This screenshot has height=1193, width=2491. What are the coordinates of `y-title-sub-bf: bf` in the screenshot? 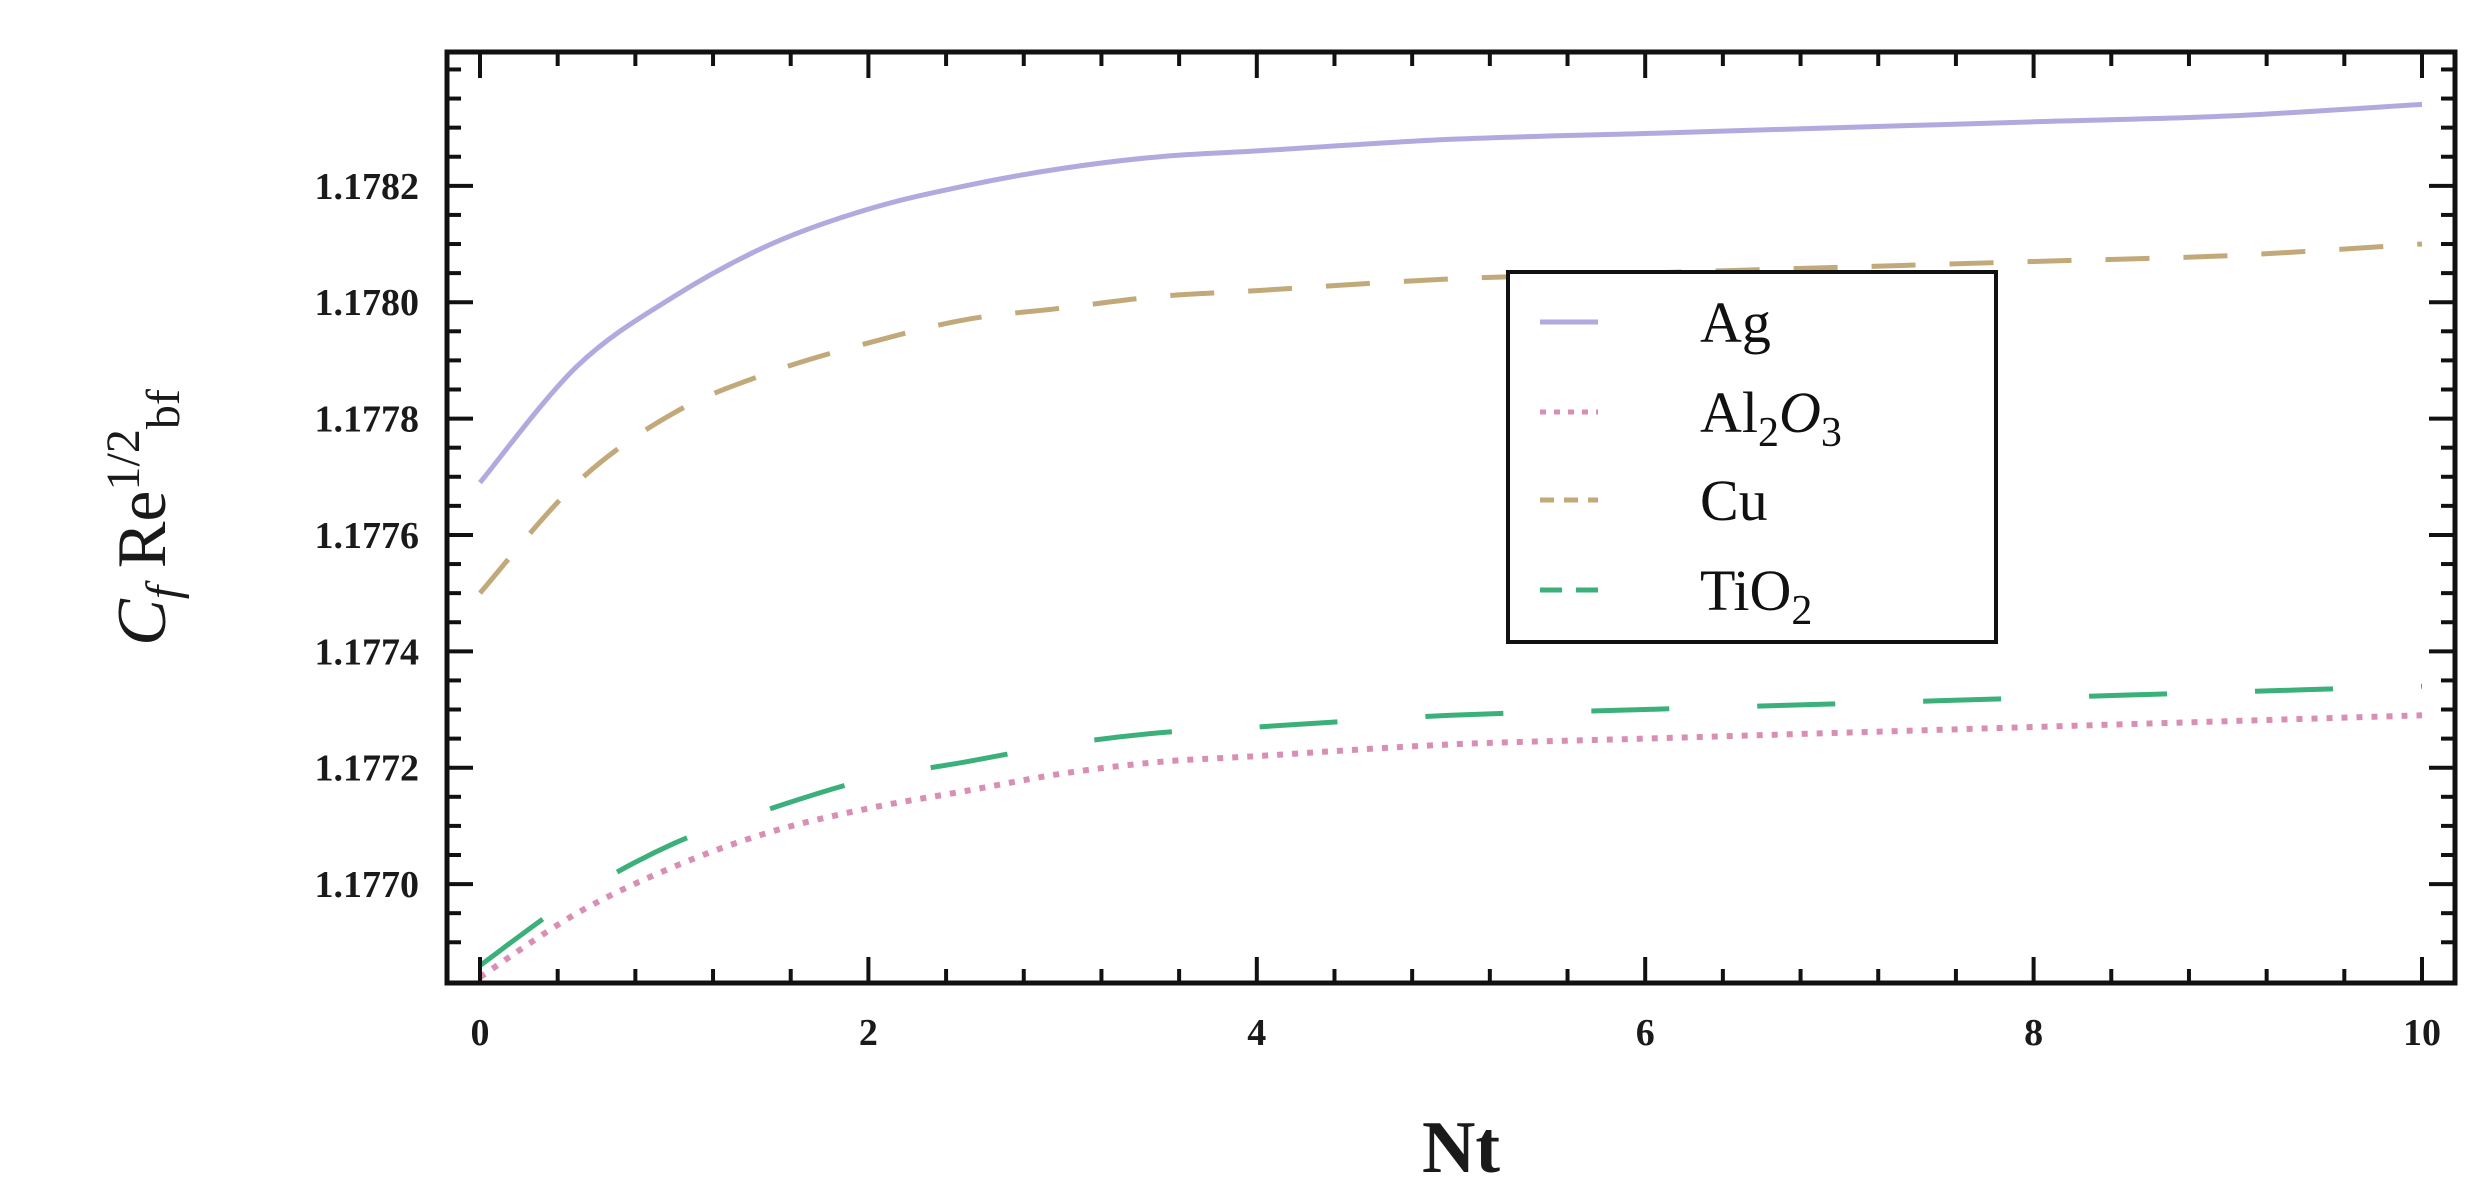 It's located at (163, 409).